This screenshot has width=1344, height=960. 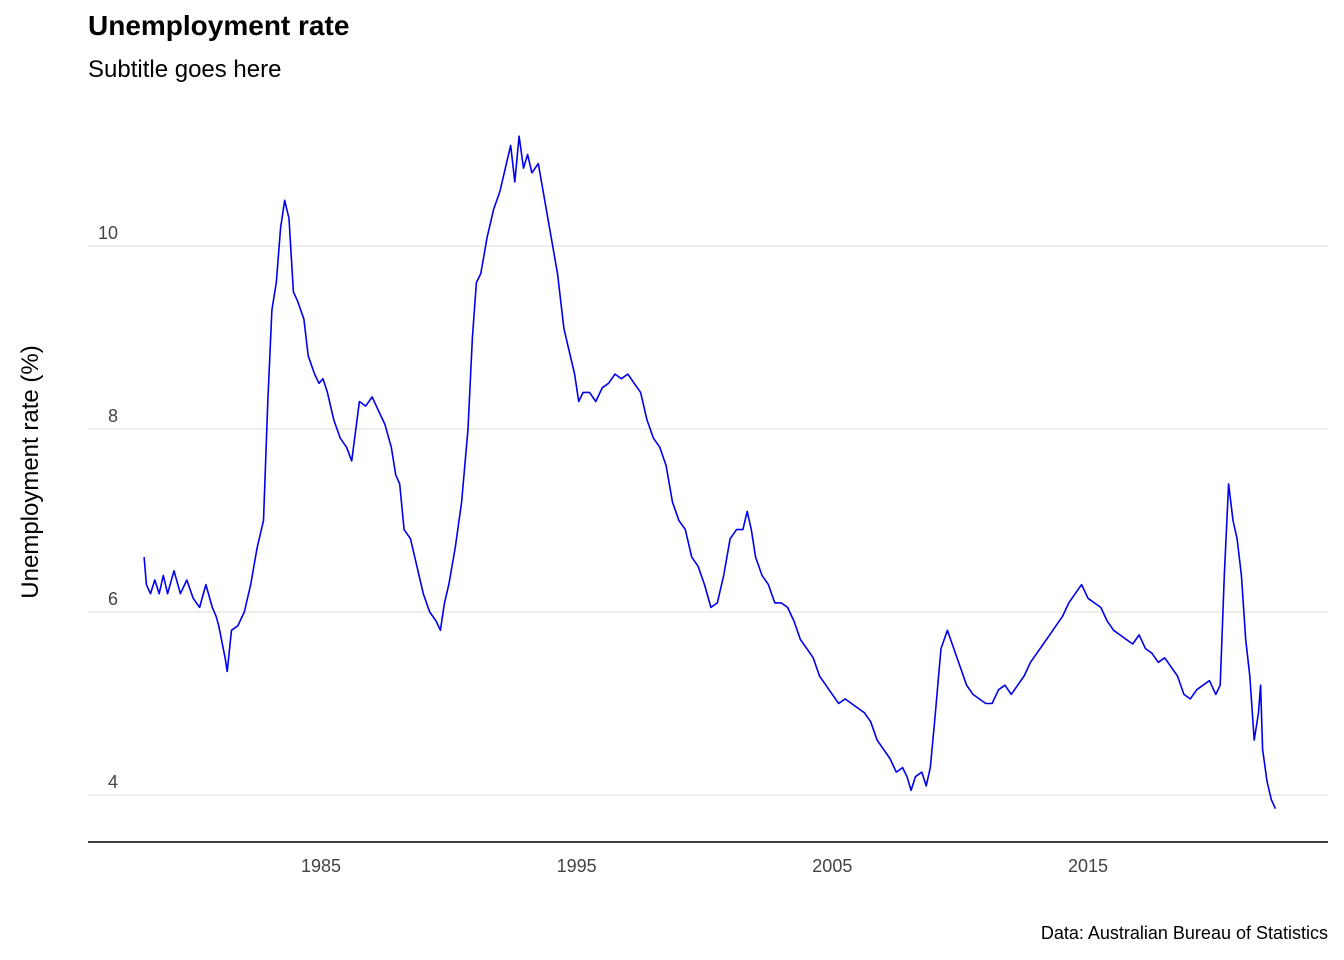 I want to click on chart-title: Unemployment rate, so click(x=219, y=25).